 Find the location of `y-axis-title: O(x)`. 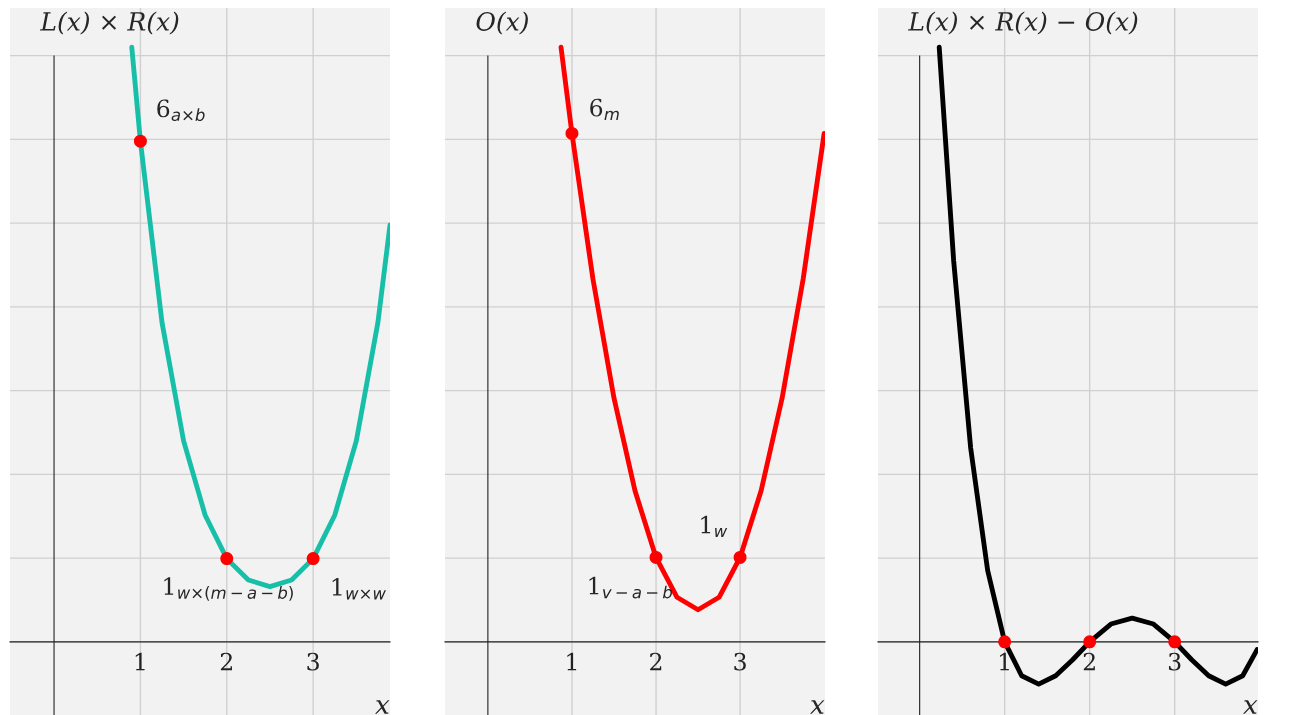

y-axis-title: O(x) is located at coordinates (502, 23).